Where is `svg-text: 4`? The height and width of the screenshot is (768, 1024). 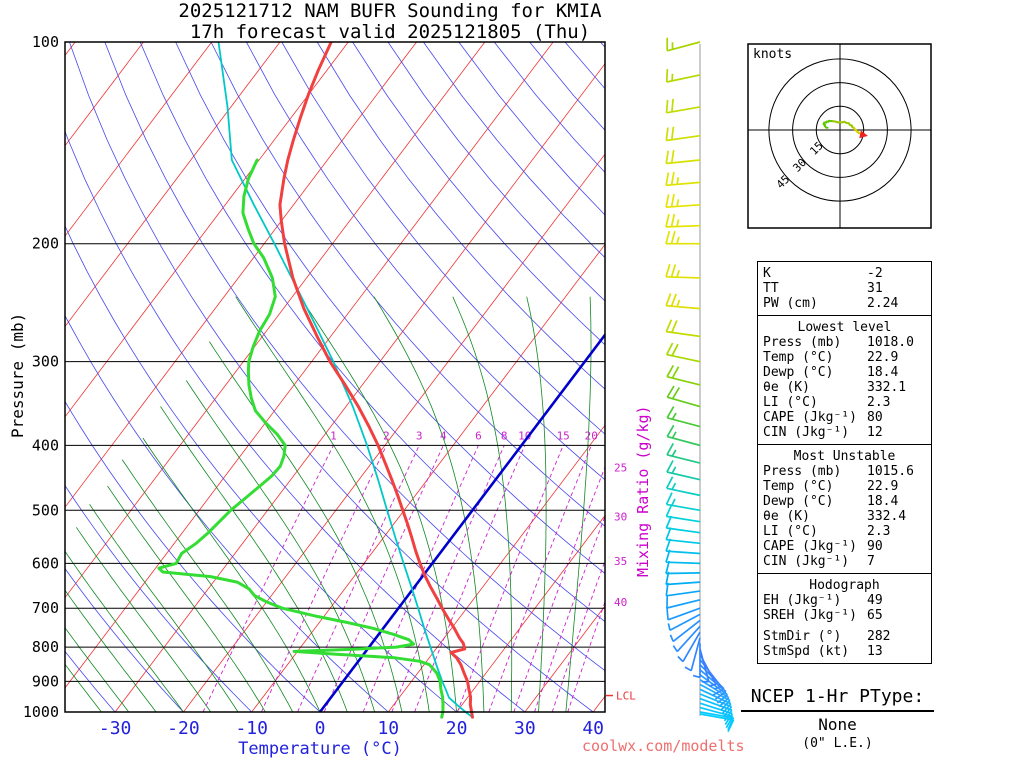
svg-text: 4 is located at coordinates (443, 435).